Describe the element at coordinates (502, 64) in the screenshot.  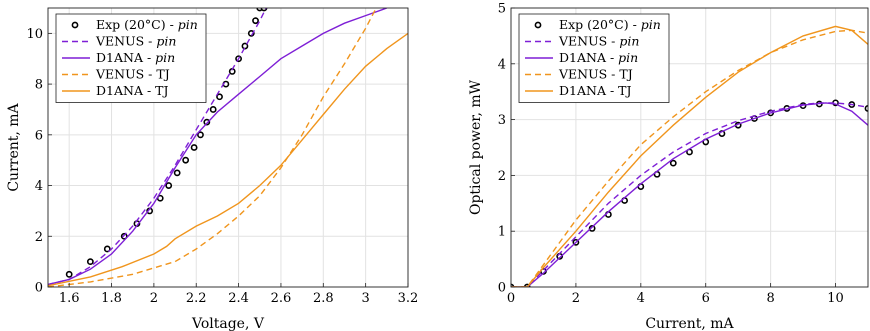
I see `right-ytick-label-4: 4` at that location.